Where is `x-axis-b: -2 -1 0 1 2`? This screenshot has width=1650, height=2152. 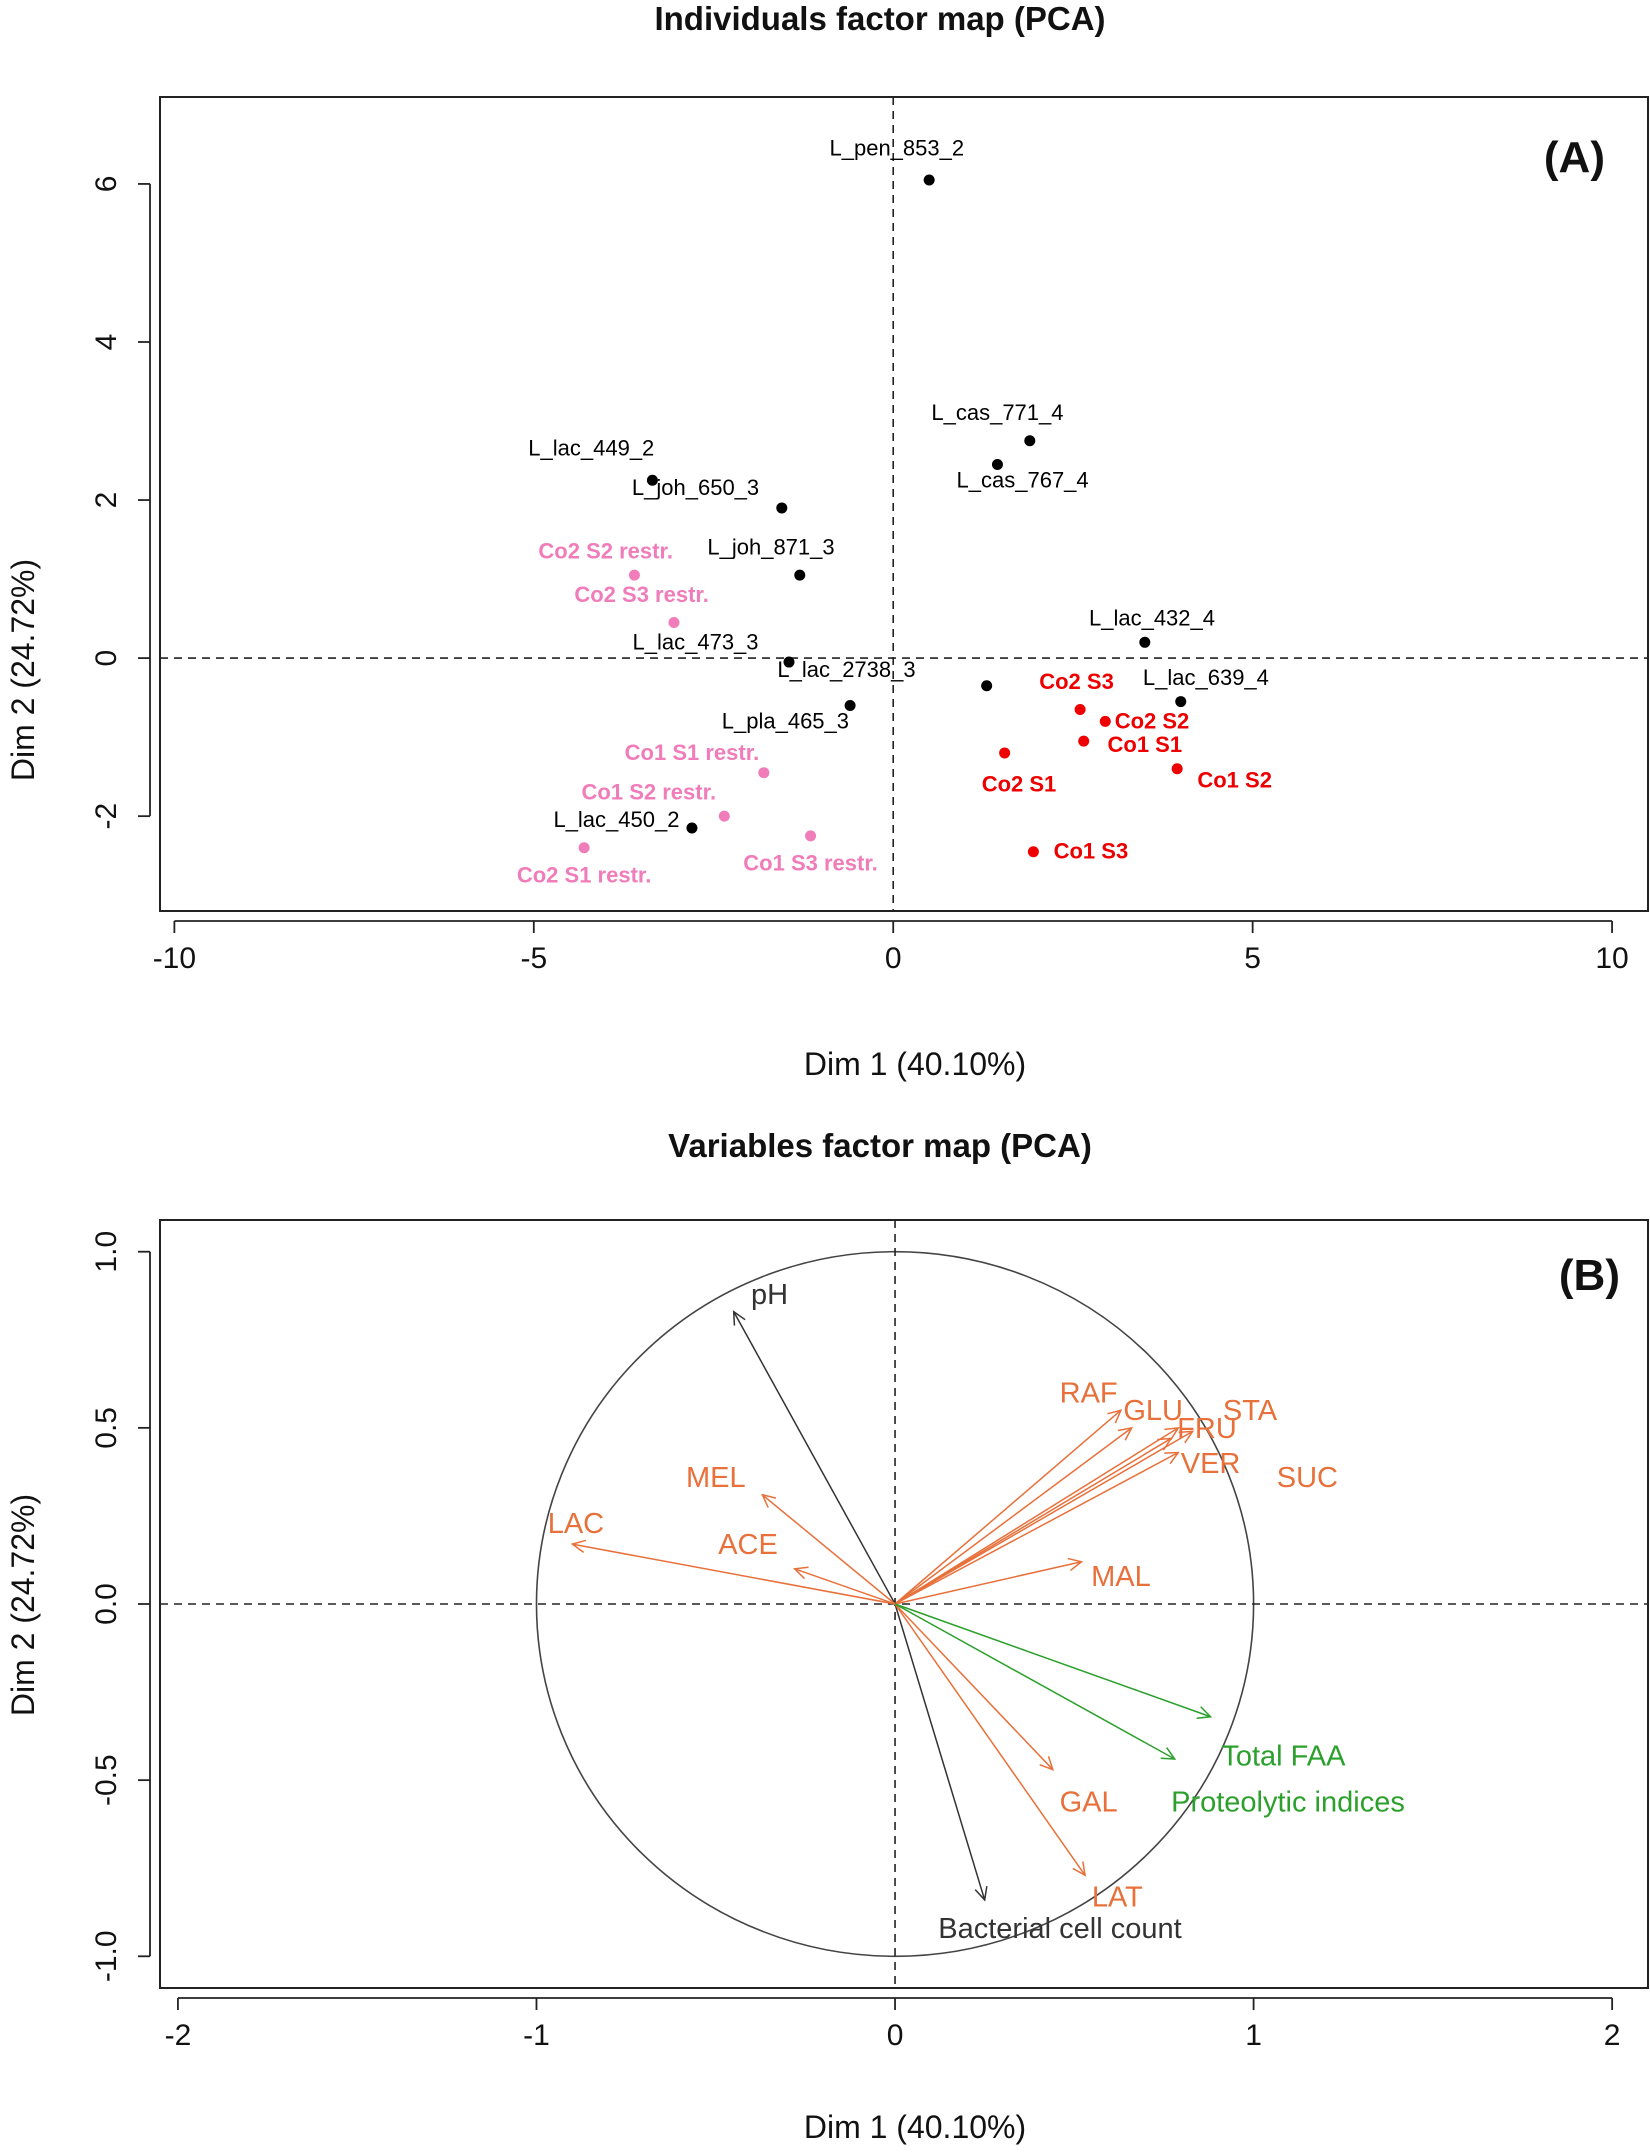
x-axis-b: -2 -1 0 1 2 is located at coordinates (893, 2024).